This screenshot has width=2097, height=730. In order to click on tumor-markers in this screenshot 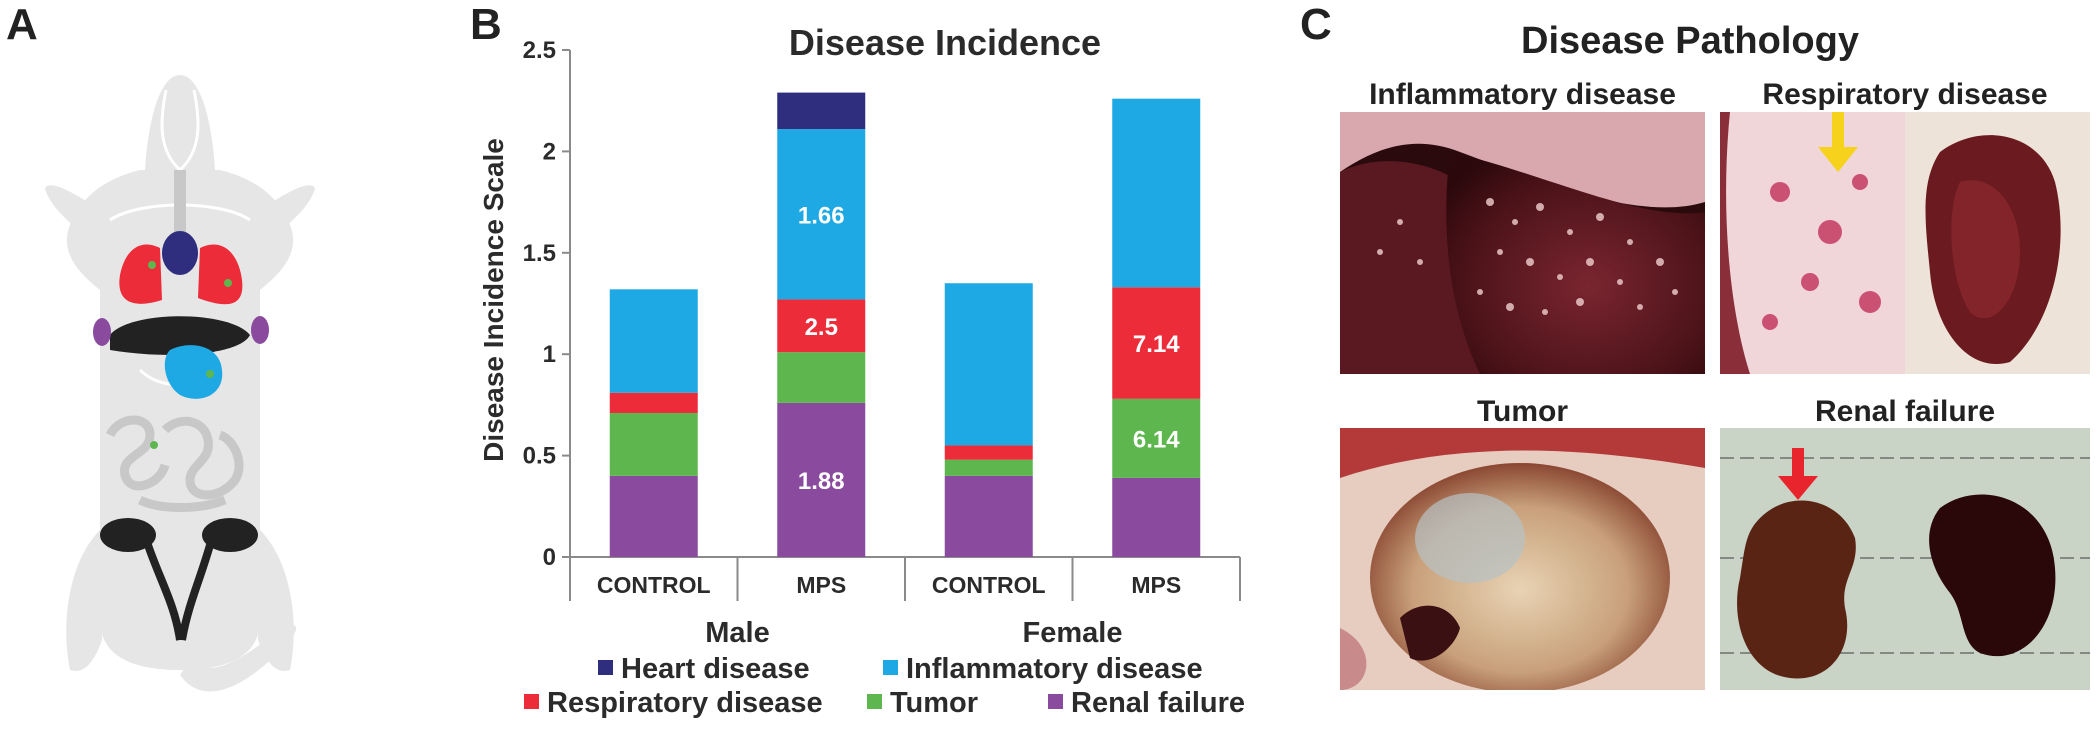, I will do `click(190, 355)`.